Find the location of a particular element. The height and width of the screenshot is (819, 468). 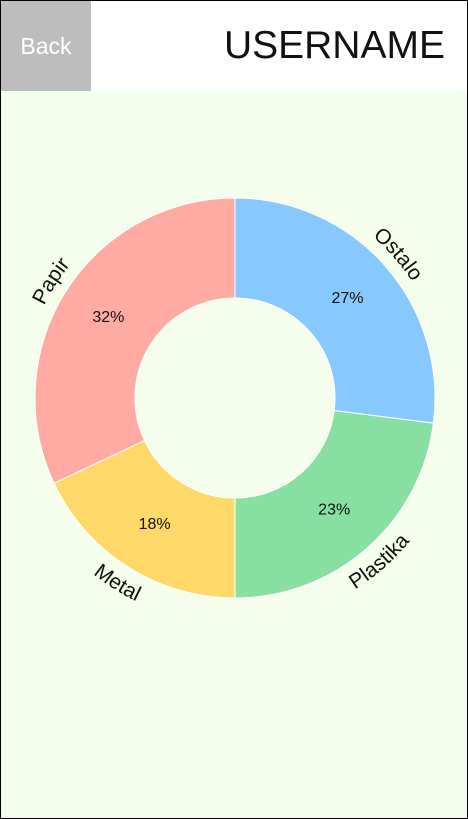

back-button: Back is located at coordinates (46, 46).